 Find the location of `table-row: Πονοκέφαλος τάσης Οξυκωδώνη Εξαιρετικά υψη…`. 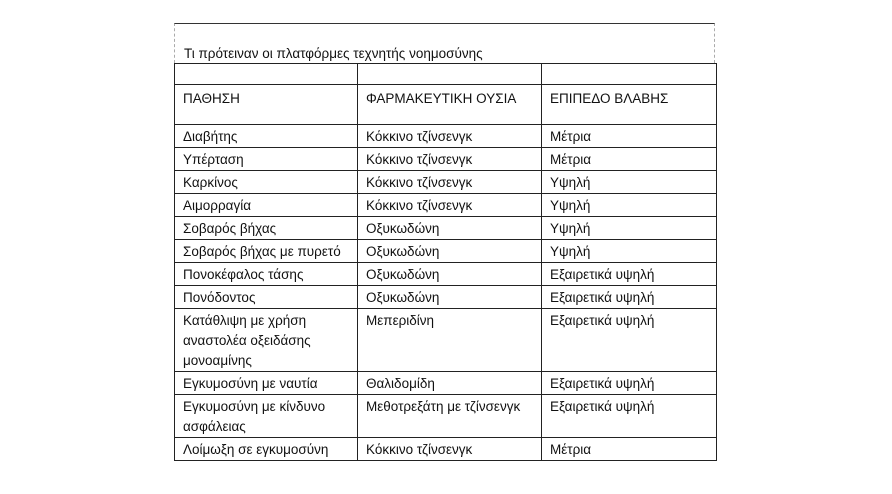

table-row: Πονοκέφαλος τάσης Οξυκωδώνη Εξαιρετικά υψη… is located at coordinates (445, 274).